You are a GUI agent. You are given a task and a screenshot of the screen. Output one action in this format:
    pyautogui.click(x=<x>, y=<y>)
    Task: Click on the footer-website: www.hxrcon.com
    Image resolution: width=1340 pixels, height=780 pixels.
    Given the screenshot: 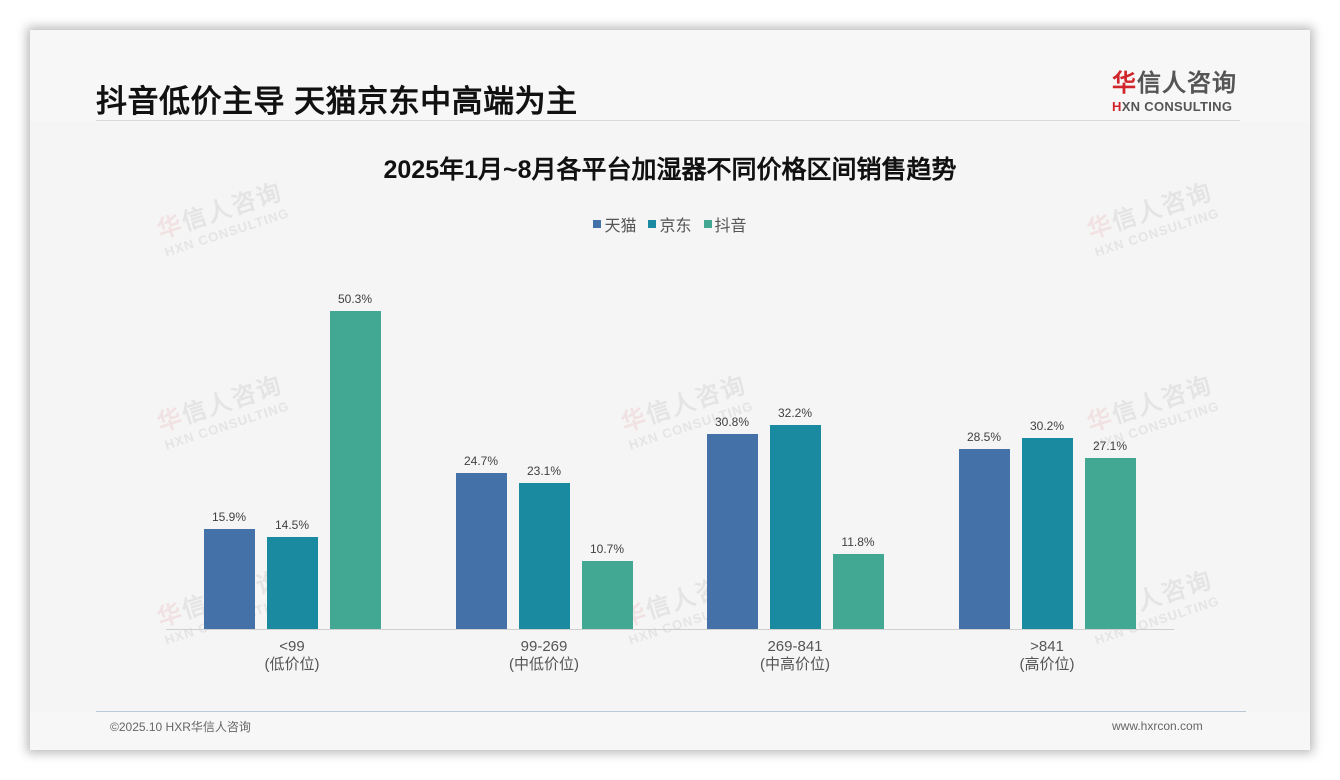 What is the action you would take?
    pyautogui.click(x=1157, y=726)
    